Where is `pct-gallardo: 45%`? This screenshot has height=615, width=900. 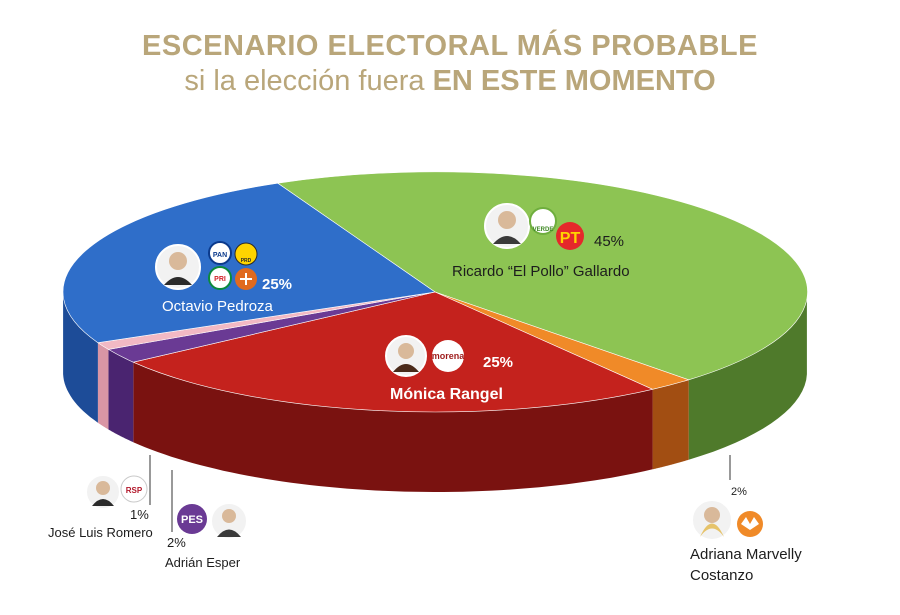
pct-gallardo: 45% is located at coordinates (609, 241).